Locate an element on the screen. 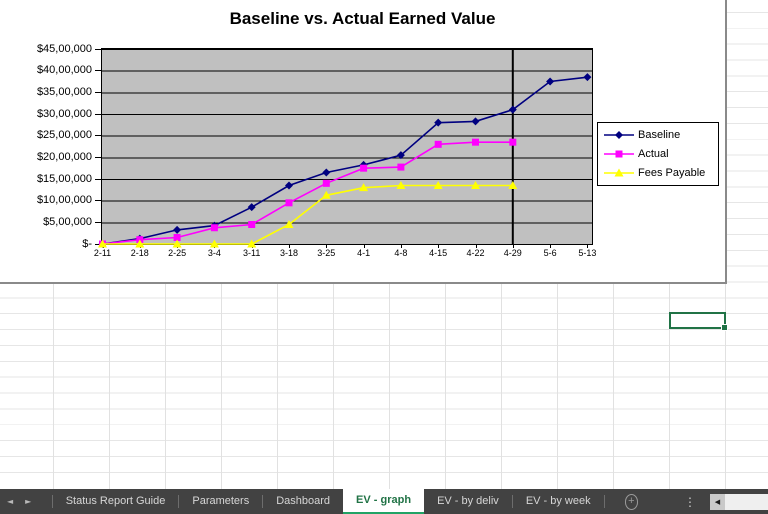  x-tick-label: 3-11 is located at coordinates (252, 253).